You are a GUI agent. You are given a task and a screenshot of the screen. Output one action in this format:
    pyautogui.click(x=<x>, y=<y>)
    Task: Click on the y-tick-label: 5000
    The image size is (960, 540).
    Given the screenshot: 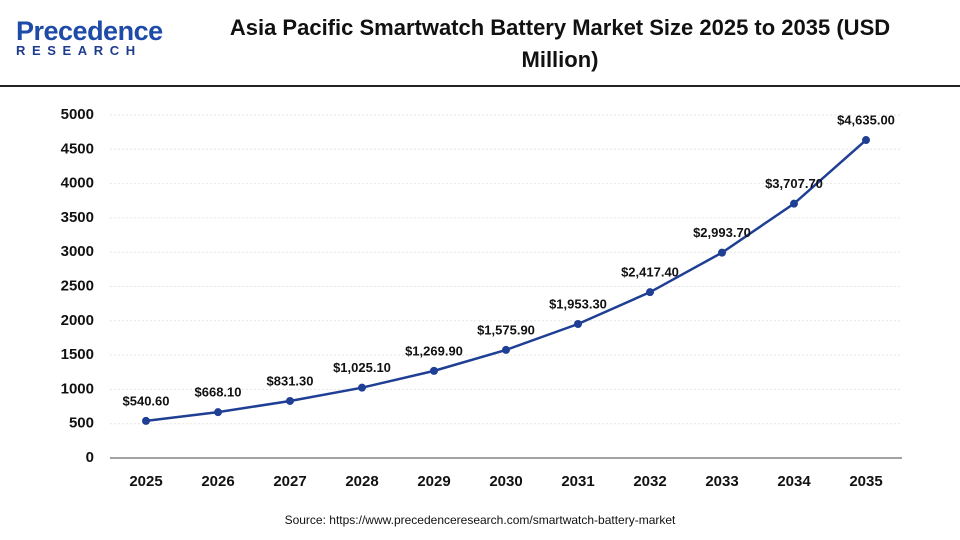 What is the action you would take?
    pyautogui.click(x=77, y=114)
    